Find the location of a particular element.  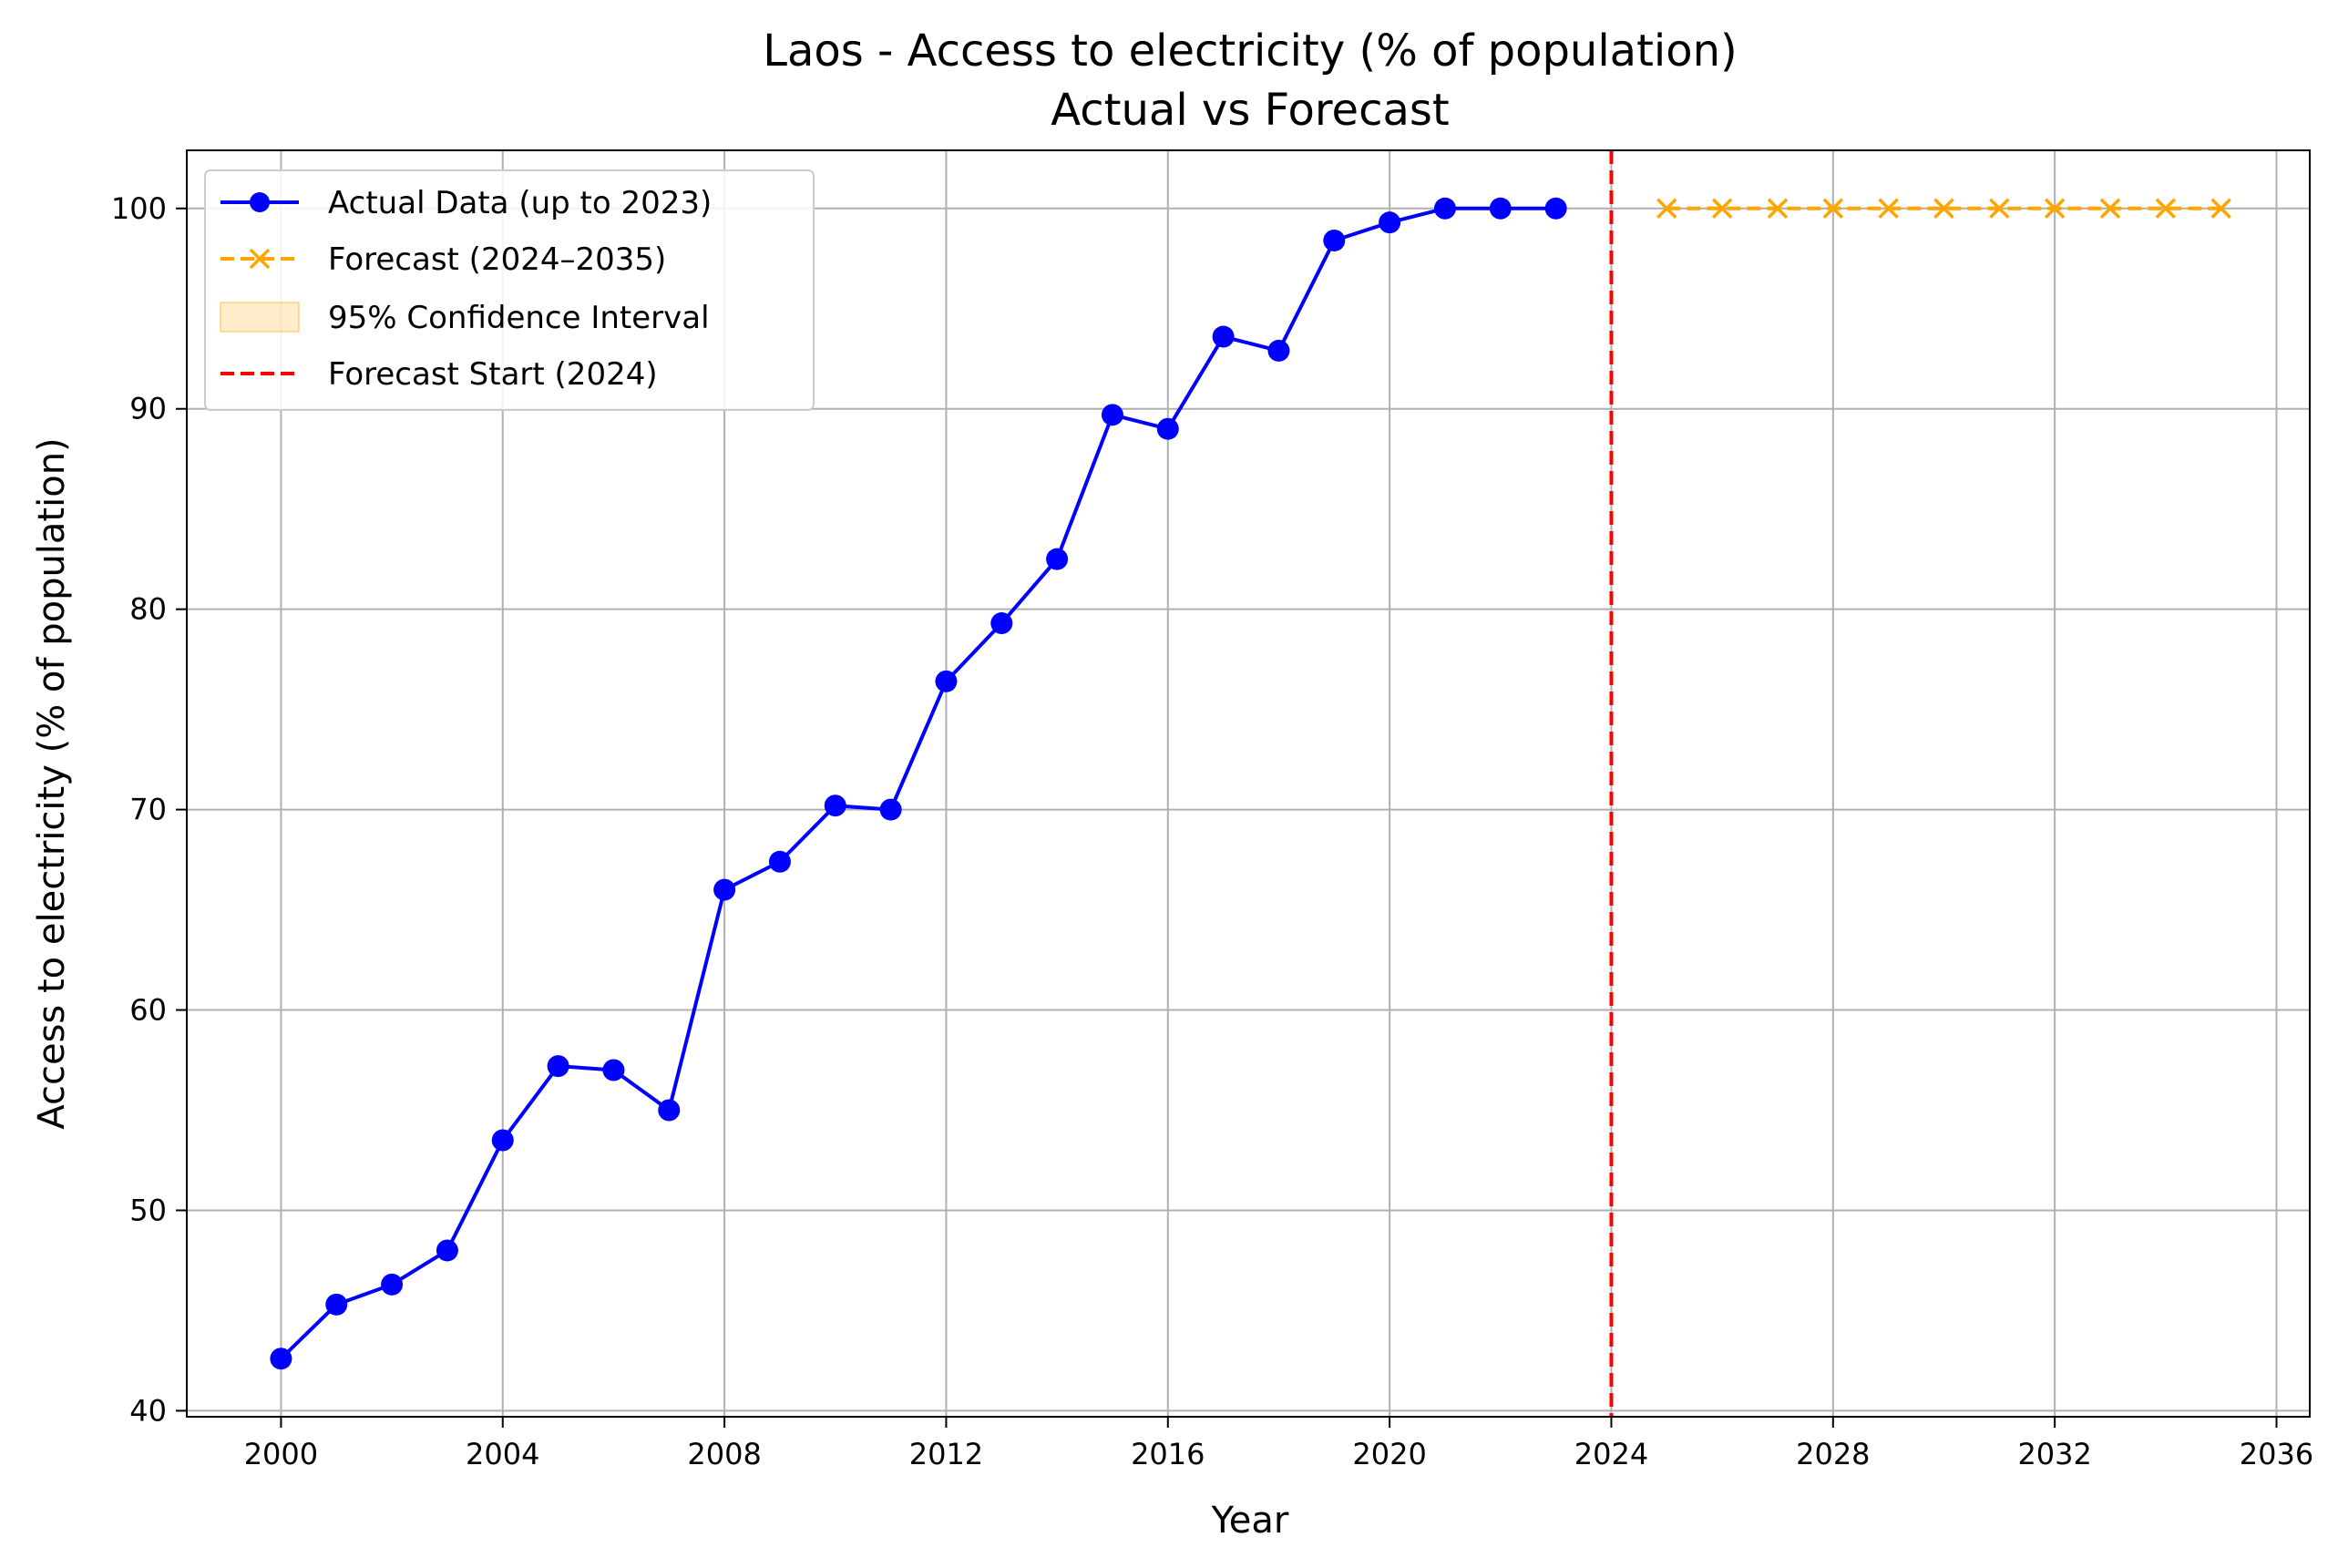

x-tick-label: 2000 is located at coordinates (281, 1454).